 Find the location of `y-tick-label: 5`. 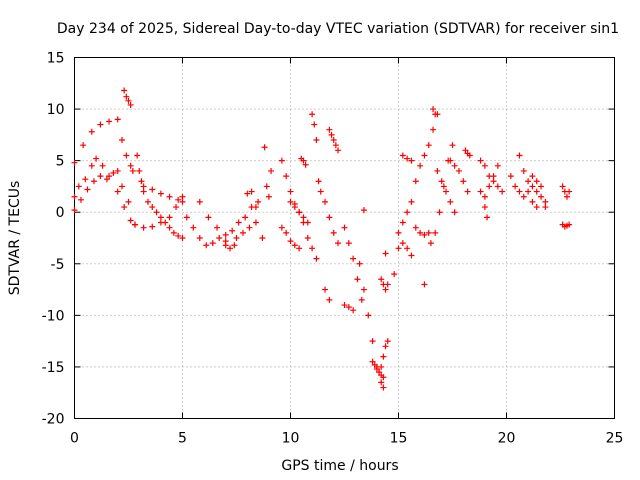

y-tick-label: 5 is located at coordinates (60, 162).